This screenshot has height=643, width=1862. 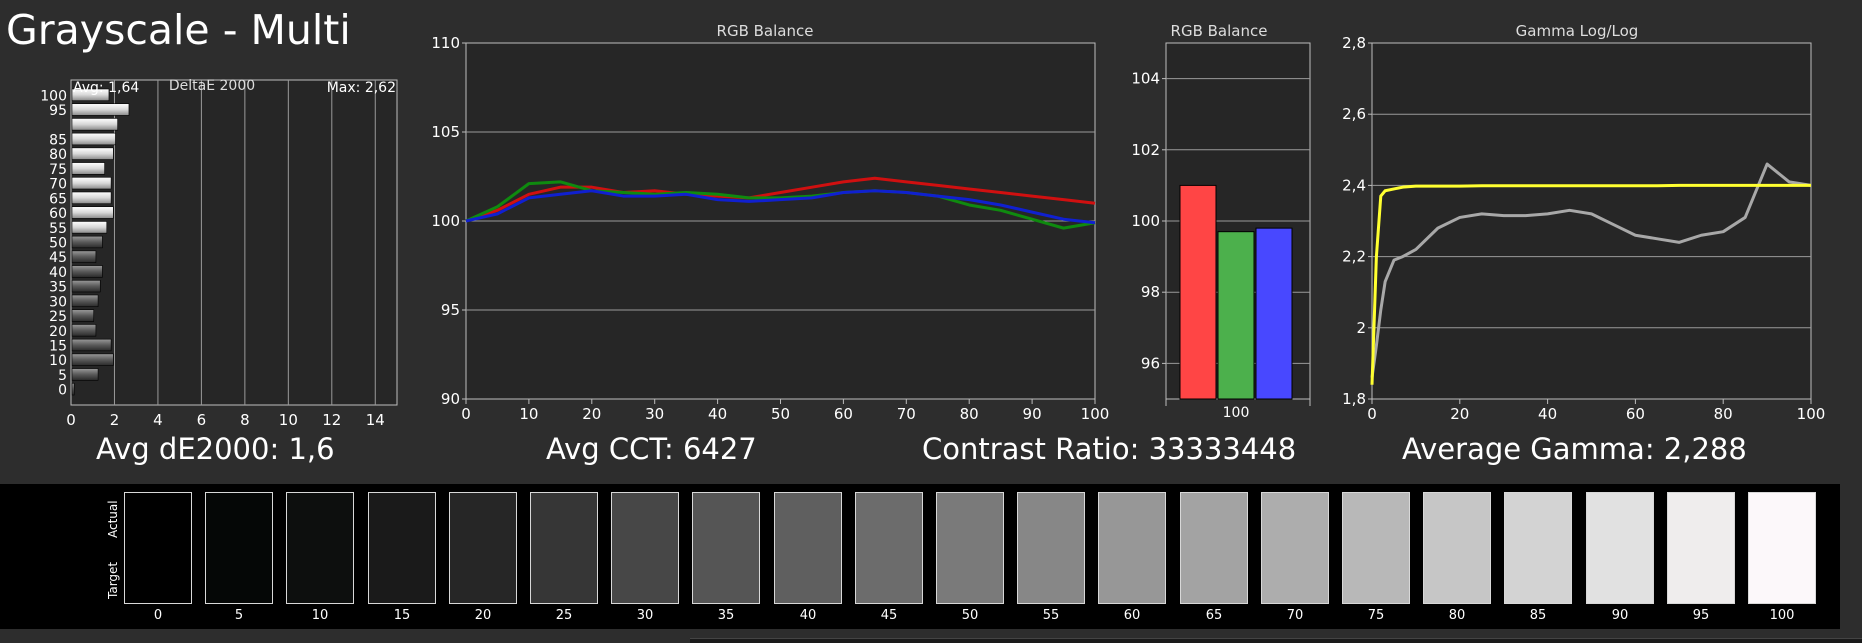 I want to click on rgb-line-xtick-label: 20, so click(x=591, y=414).